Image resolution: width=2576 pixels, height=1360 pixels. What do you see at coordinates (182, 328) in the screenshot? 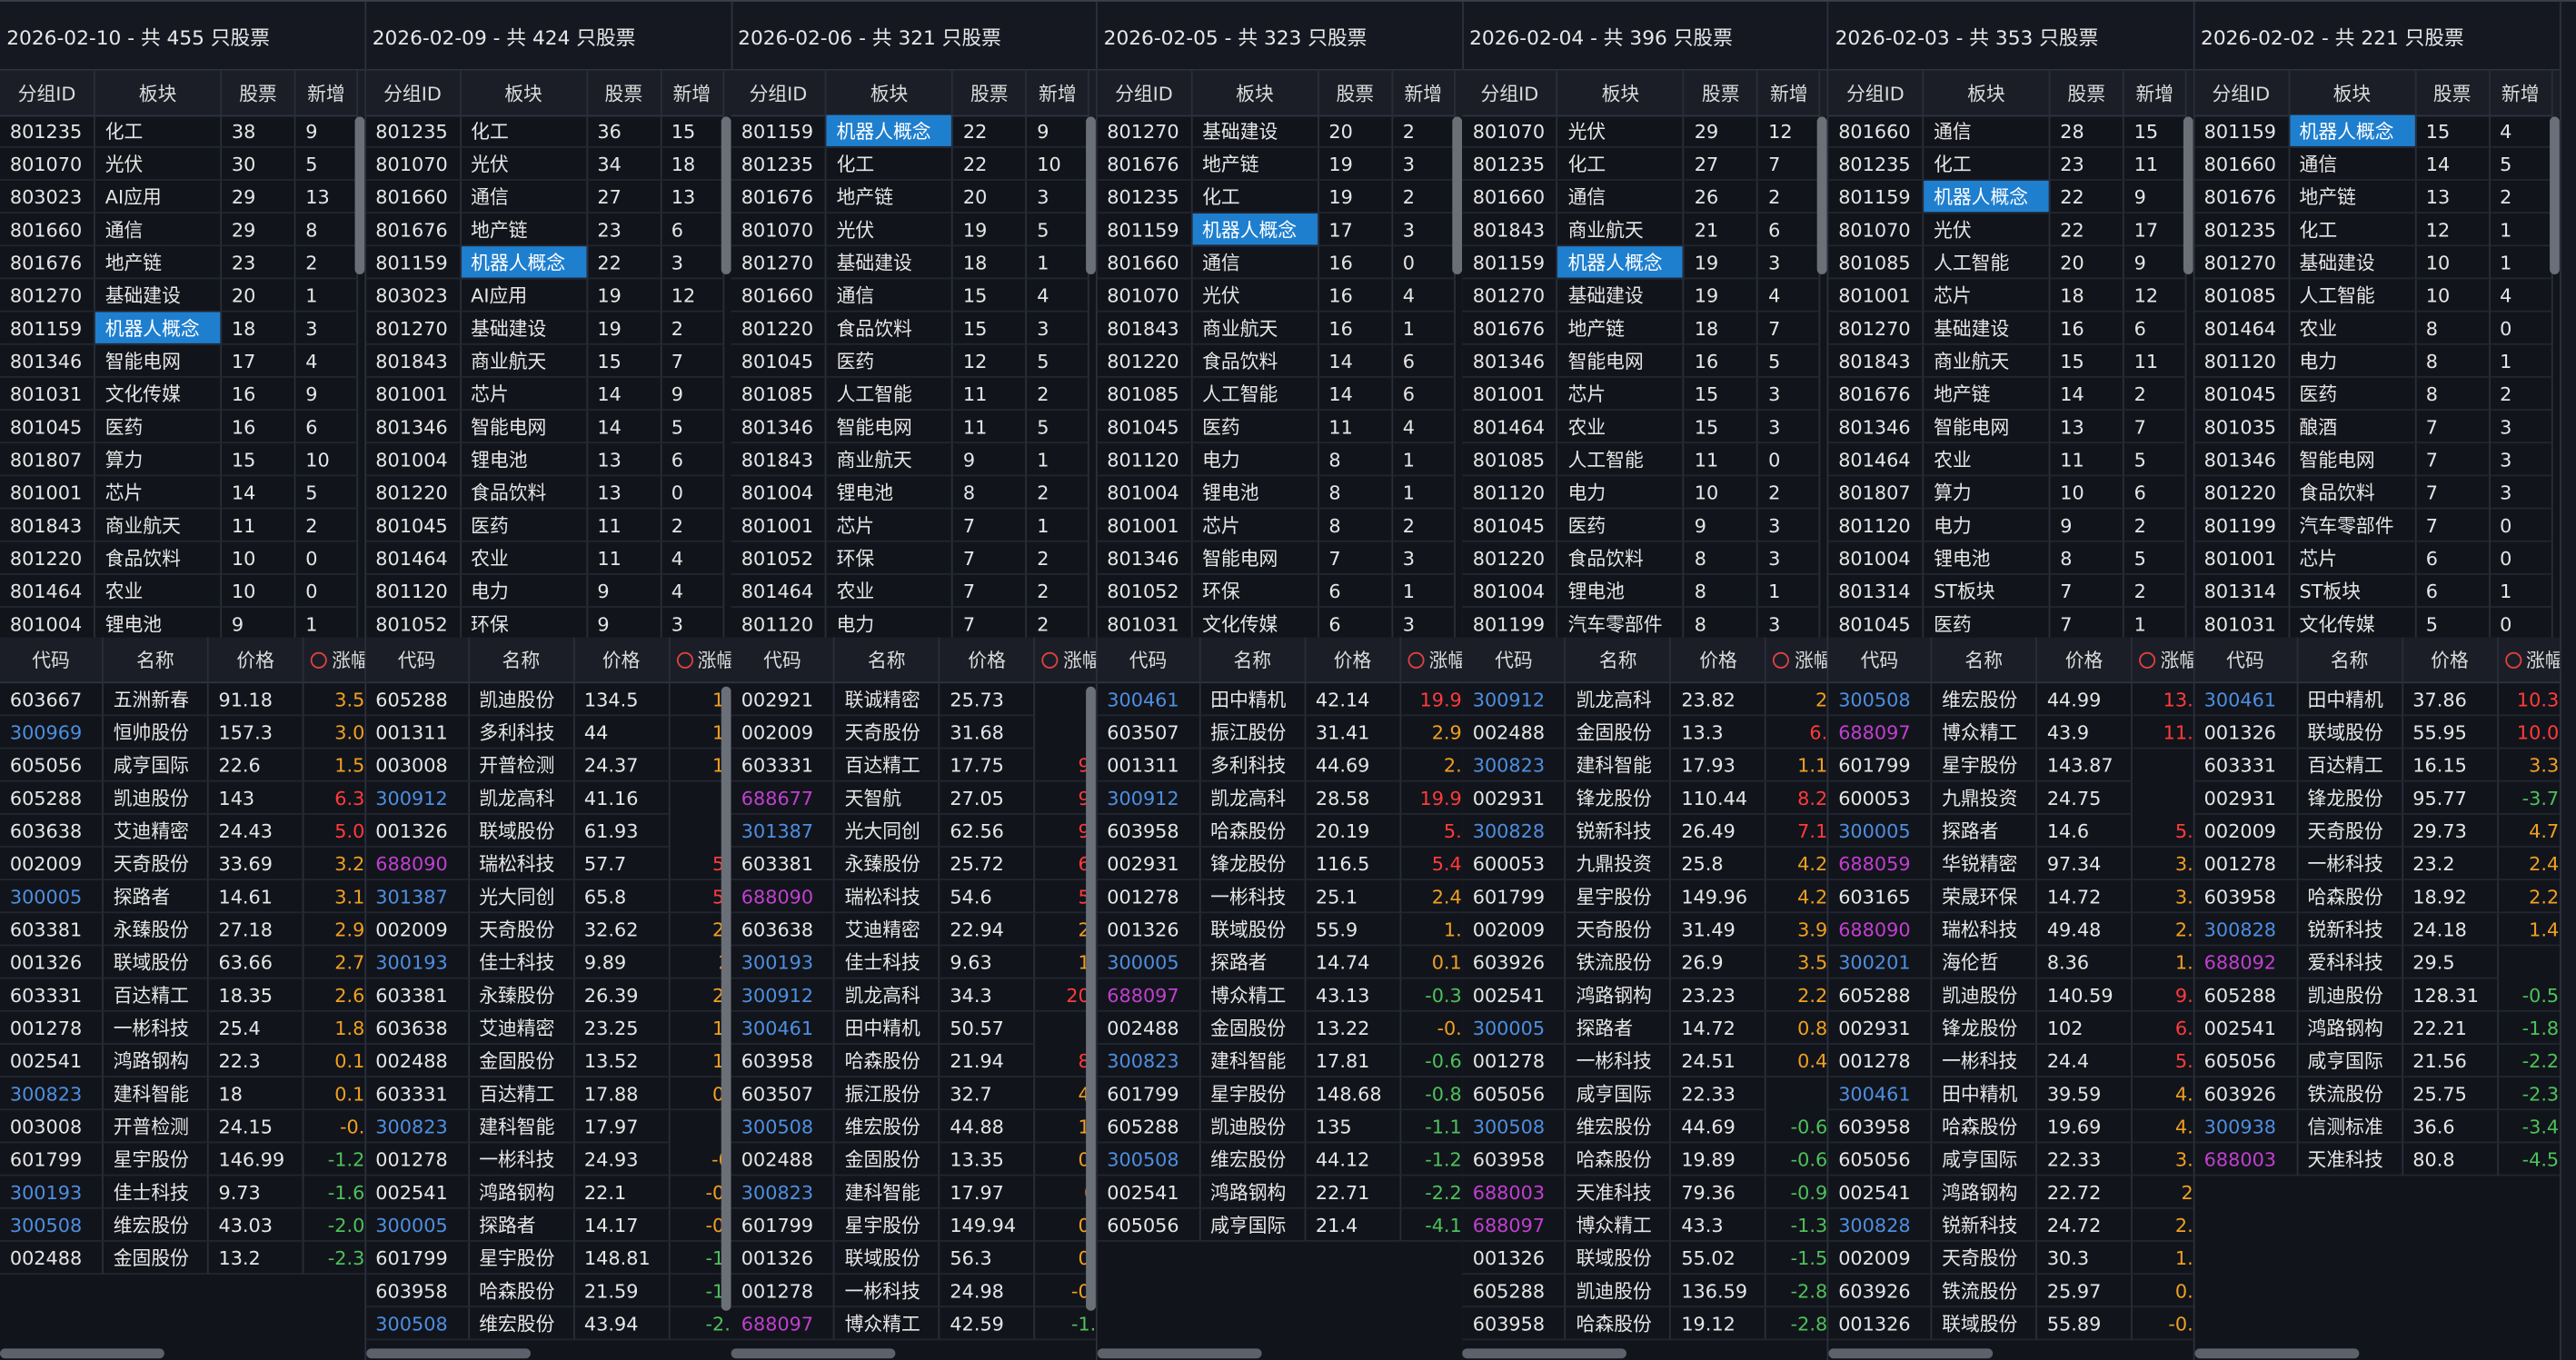
I see `sector-row: 801159 机器人概念 18 3` at bounding box center [182, 328].